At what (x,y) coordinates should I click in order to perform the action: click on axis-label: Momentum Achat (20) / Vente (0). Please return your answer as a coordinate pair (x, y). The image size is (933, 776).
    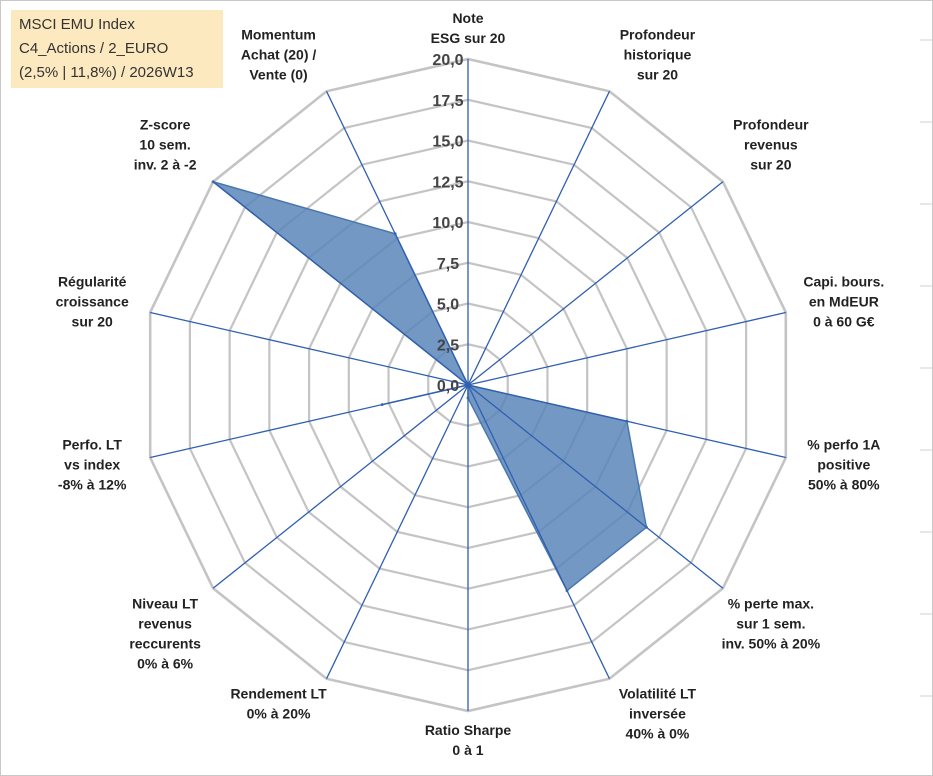
    Looking at the image, I should click on (279, 54).